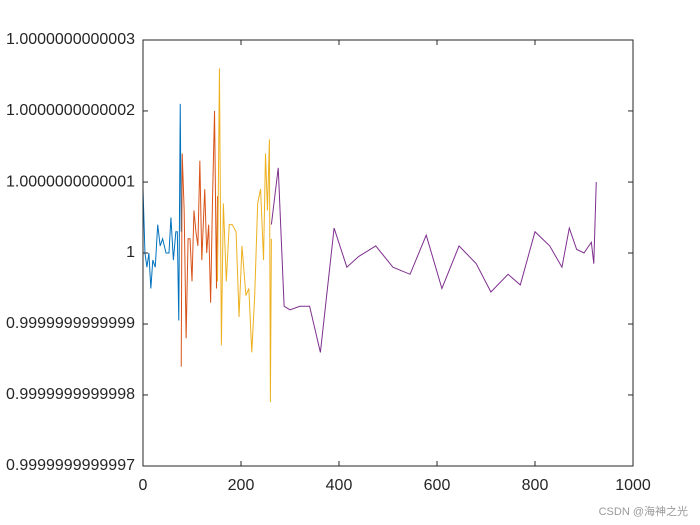  Describe the element at coordinates (241, 485) in the screenshot. I see `x-tick-label: 200` at that location.